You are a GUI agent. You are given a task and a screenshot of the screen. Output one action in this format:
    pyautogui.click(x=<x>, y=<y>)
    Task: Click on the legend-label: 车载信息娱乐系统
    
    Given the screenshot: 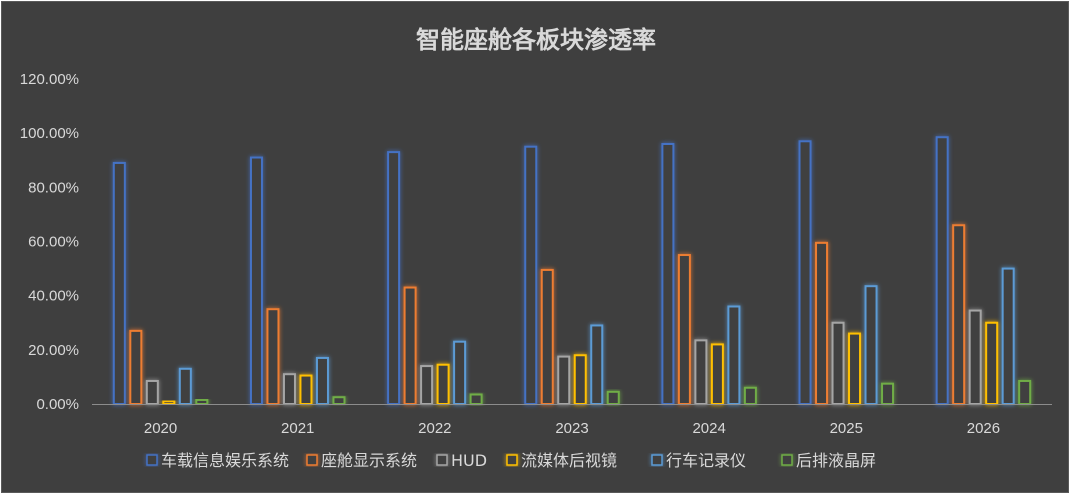 What is the action you would take?
    pyautogui.click(x=225, y=460)
    